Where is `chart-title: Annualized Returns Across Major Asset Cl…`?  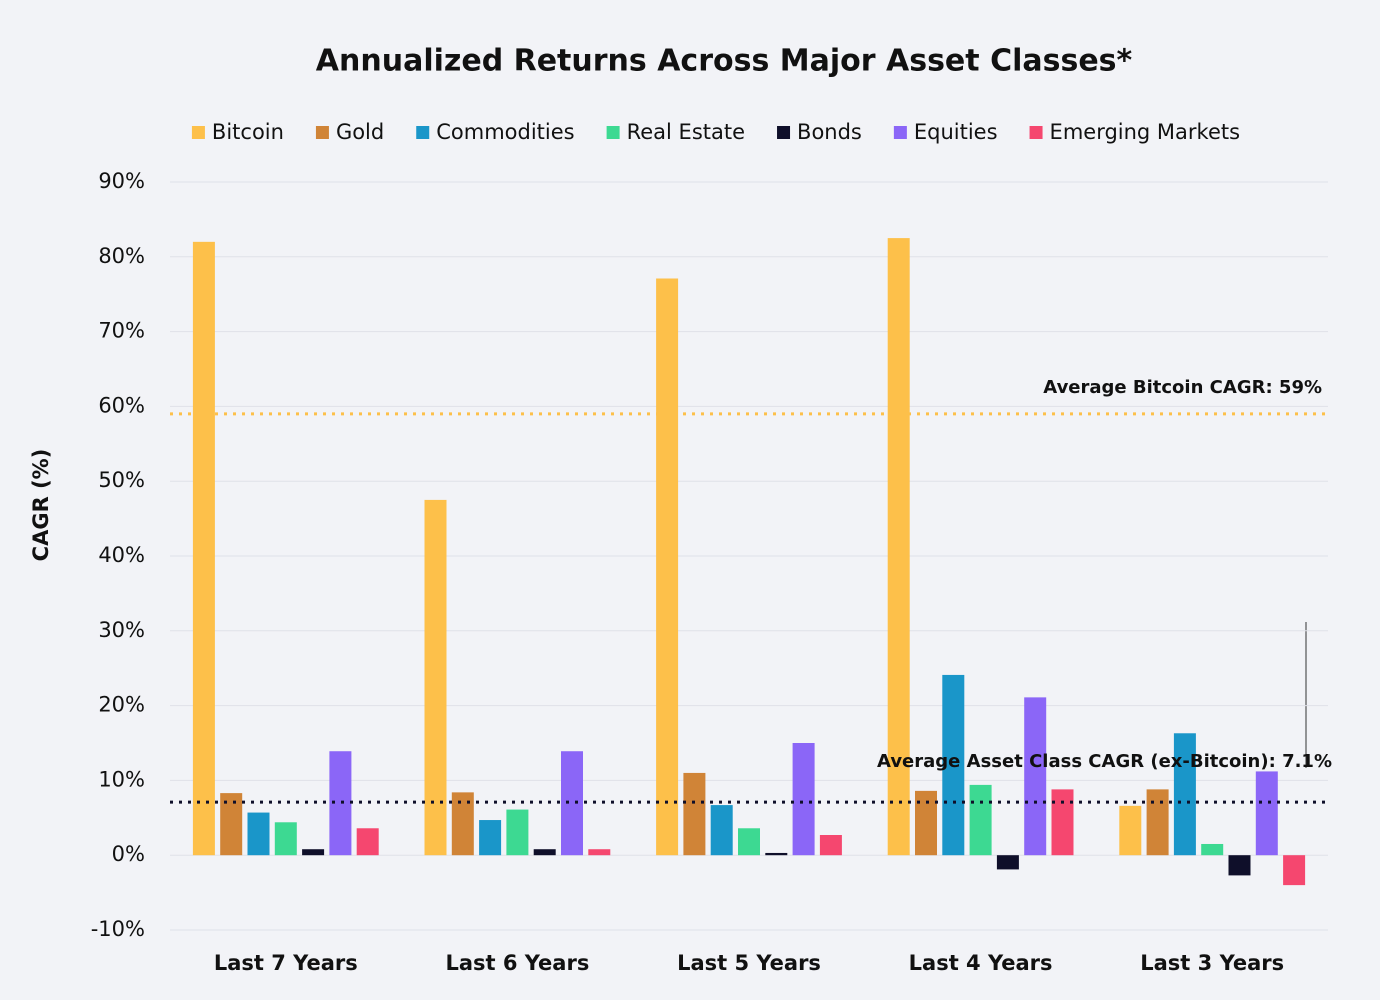 chart-title: Annualized Returns Across Major Asset Cl… is located at coordinates (724, 61).